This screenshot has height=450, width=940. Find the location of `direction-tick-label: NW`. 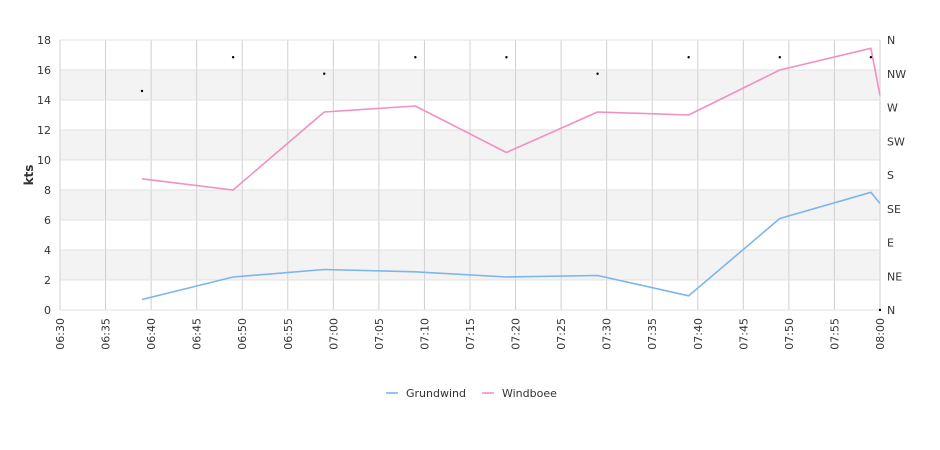

direction-tick-label: NW is located at coordinates (896, 74).